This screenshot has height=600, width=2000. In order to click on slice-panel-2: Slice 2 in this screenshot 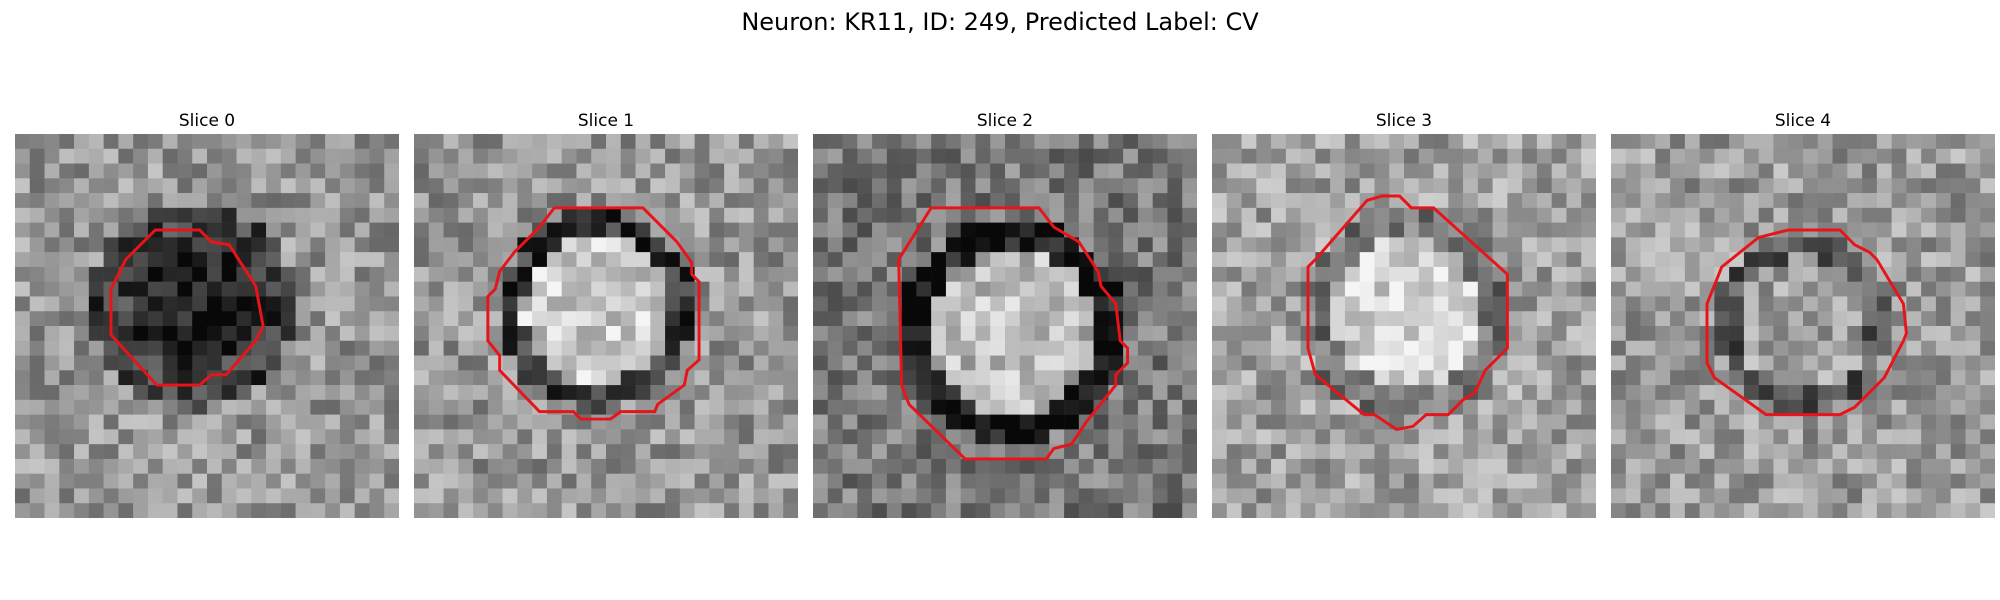, I will do `click(1005, 314)`.